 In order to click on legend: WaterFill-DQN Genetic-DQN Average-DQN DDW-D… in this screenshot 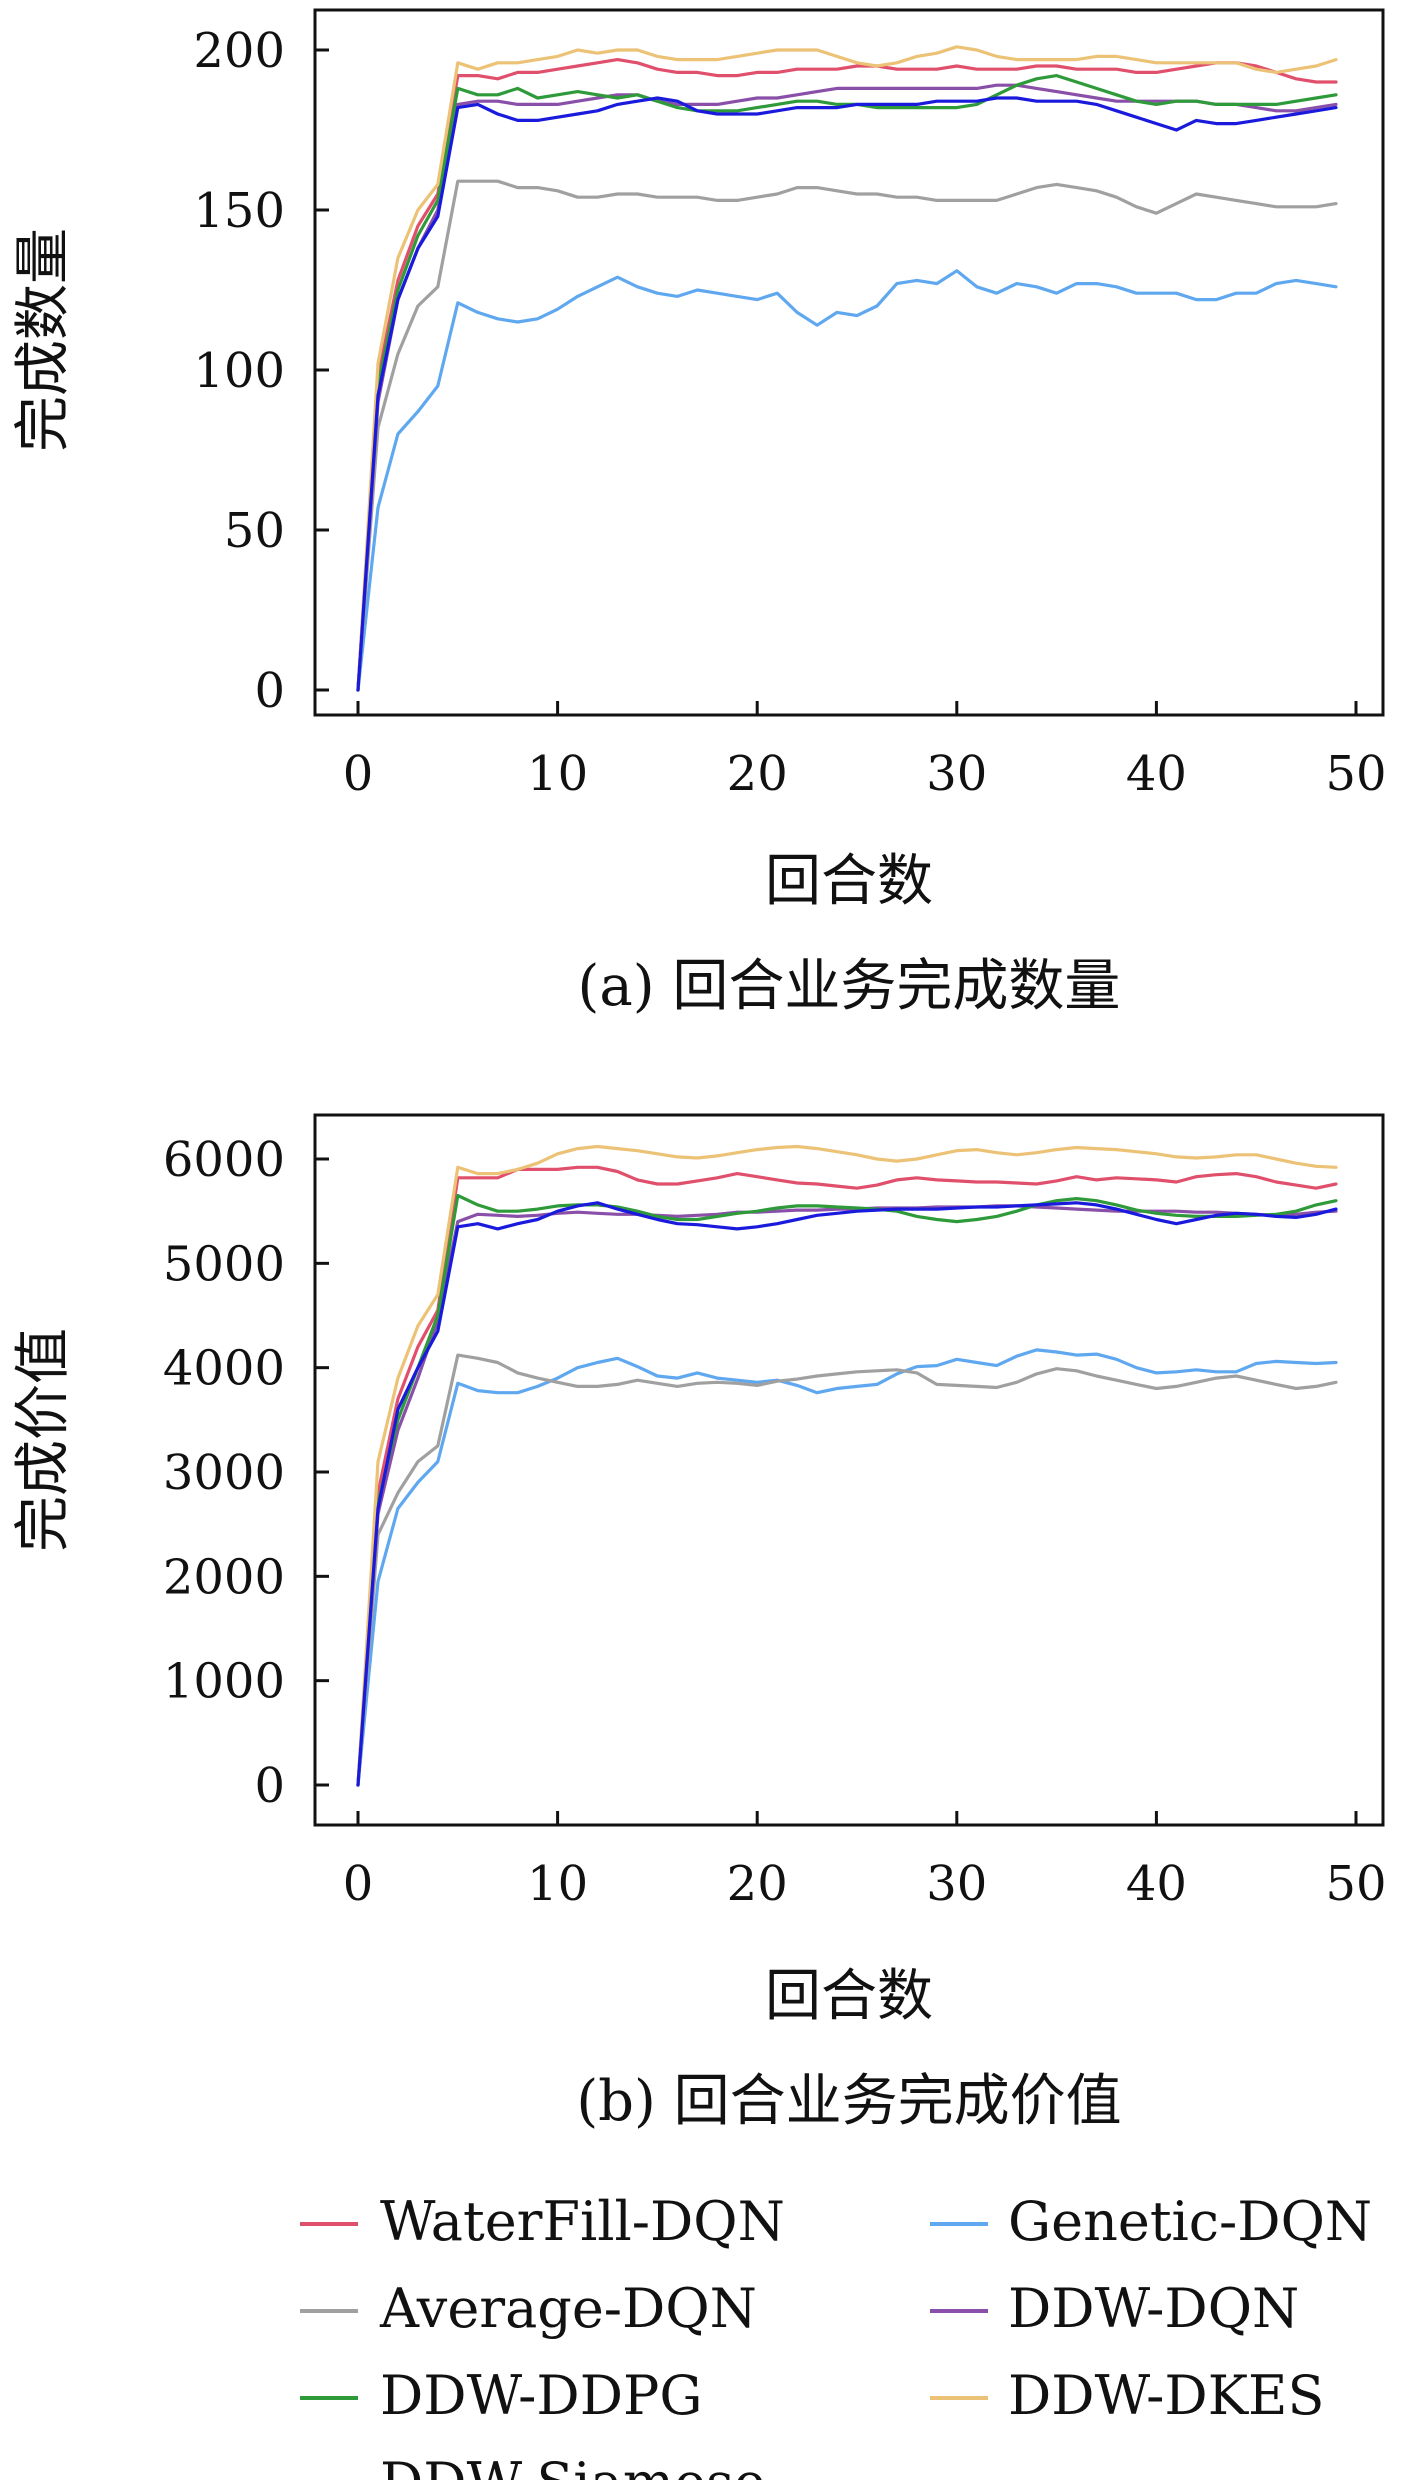, I will do `click(836, 2335)`.